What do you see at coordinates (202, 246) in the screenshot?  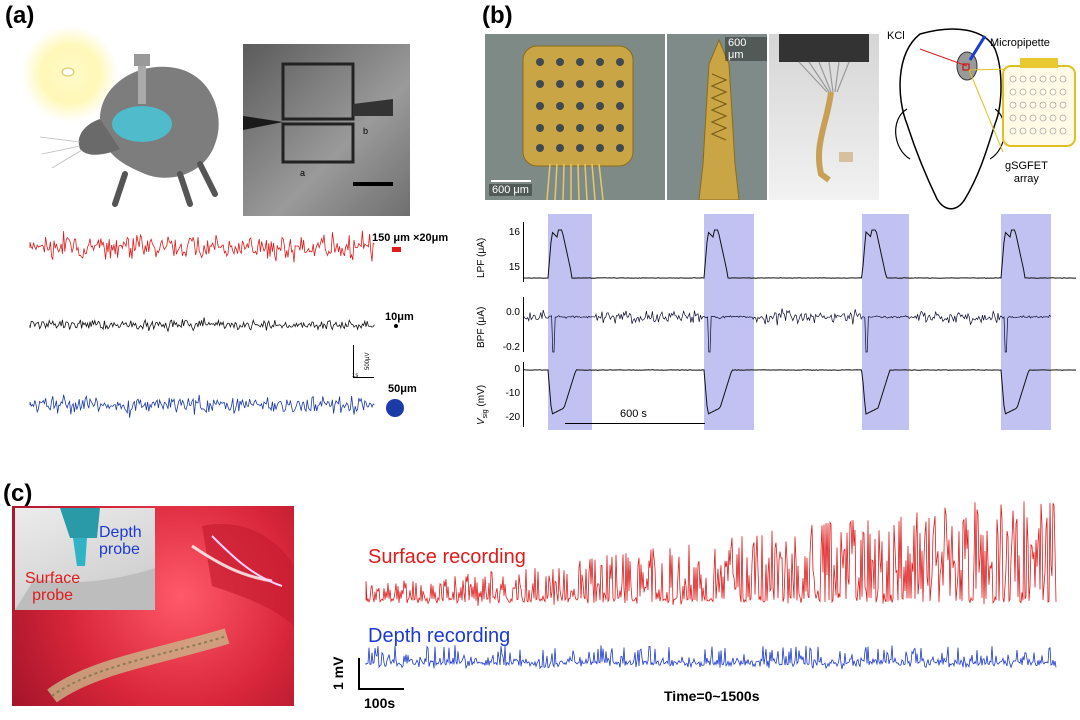 I see `trace-red` at bounding box center [202, 246].